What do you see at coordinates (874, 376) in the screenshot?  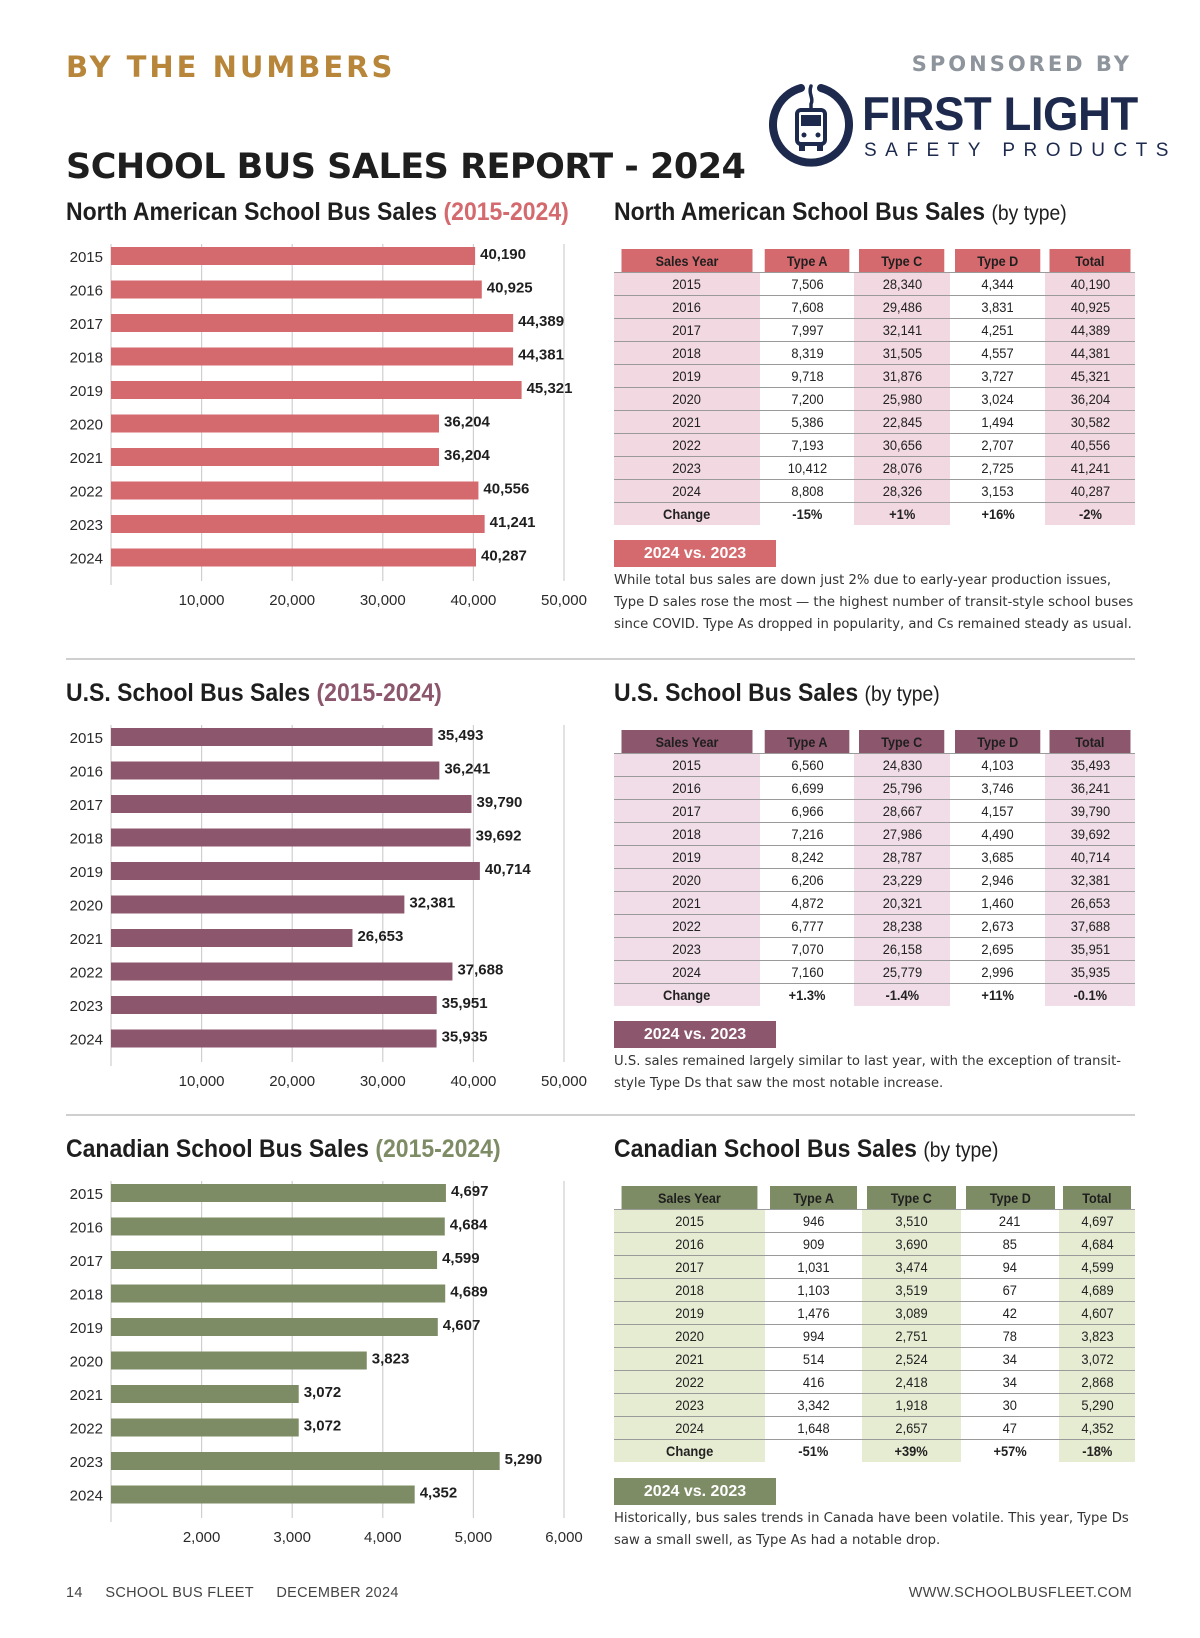 I see `table-row: 2019 9,718 31,876 3,727 45,321` at bounding box center [874, 376].